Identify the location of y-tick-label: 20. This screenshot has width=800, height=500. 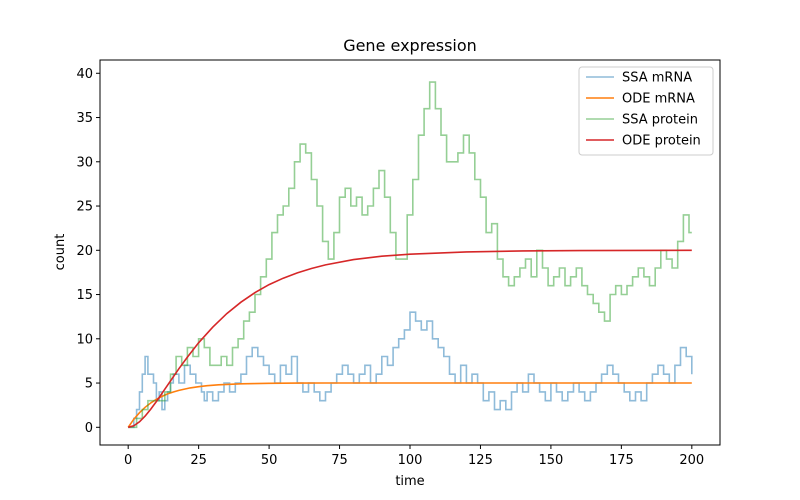
(84, 251).